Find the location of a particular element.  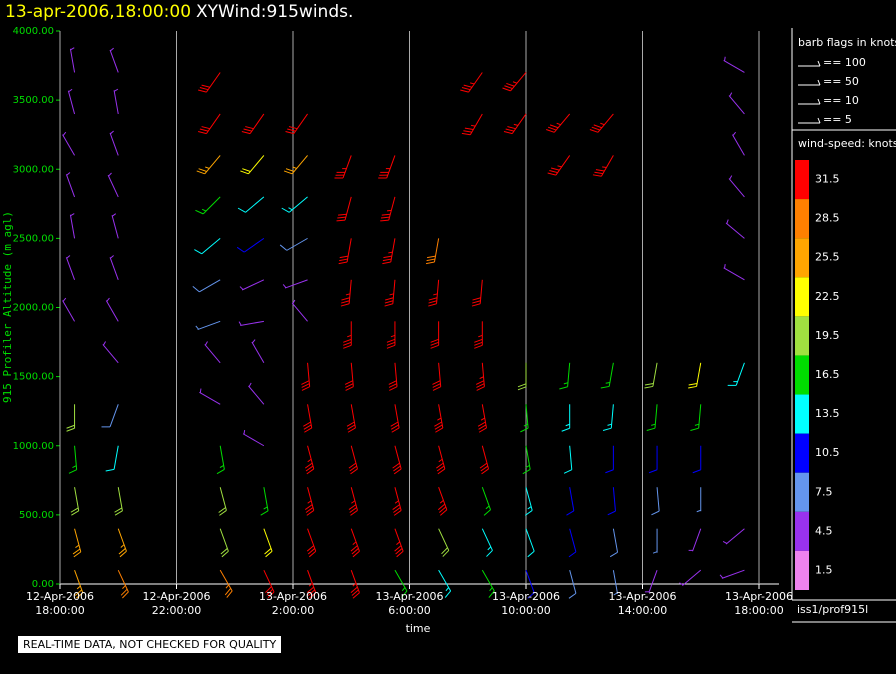

barb-legend-title: barb flags in knots is located at coordinates (847, 42).